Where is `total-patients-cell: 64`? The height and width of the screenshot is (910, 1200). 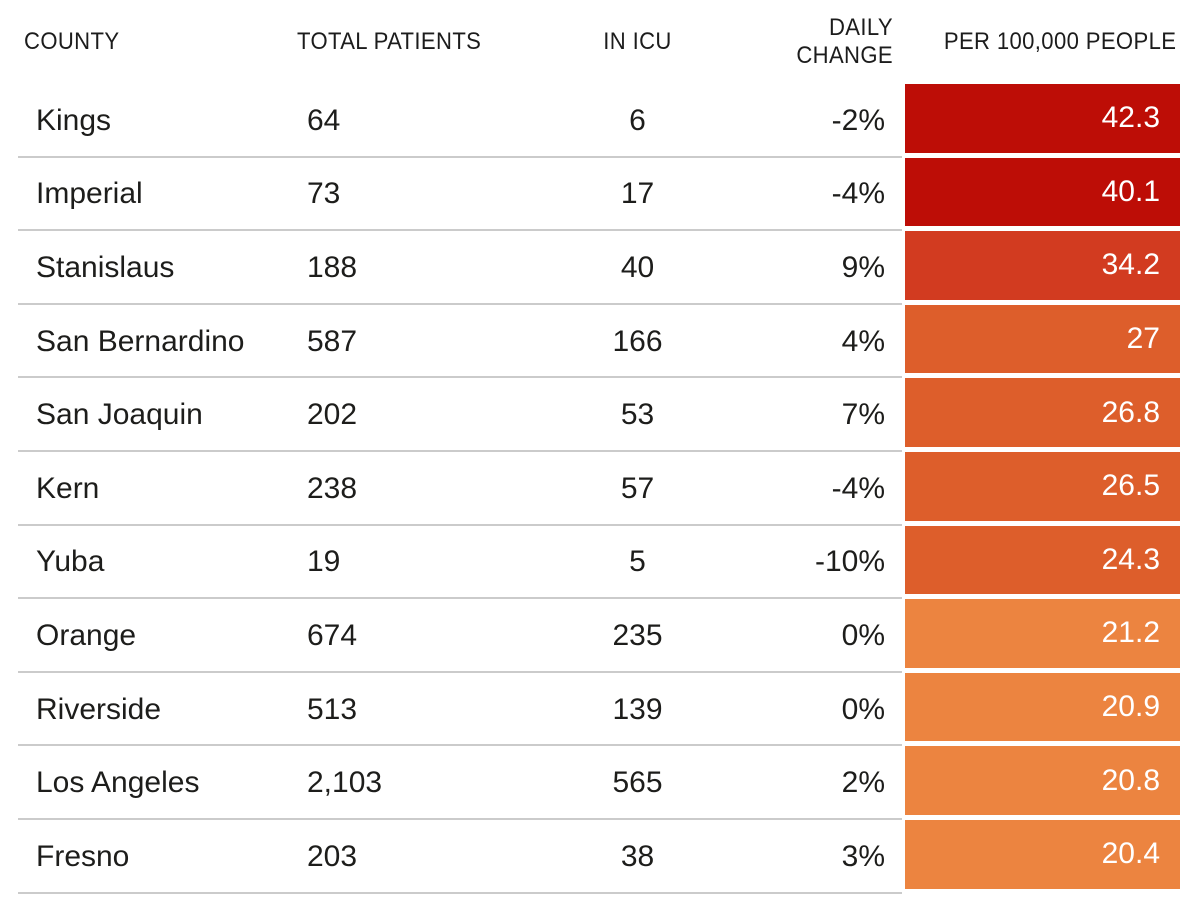
total-patients-cell: 64 is located at coordinates (324, 120).